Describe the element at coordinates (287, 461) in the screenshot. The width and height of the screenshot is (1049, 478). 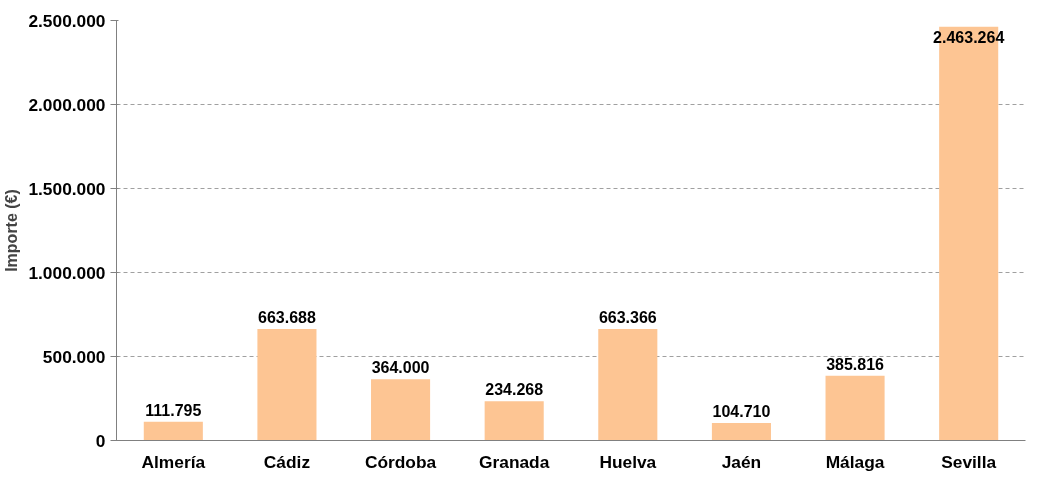
I see `x-tick-label: Cádiz` at that location.